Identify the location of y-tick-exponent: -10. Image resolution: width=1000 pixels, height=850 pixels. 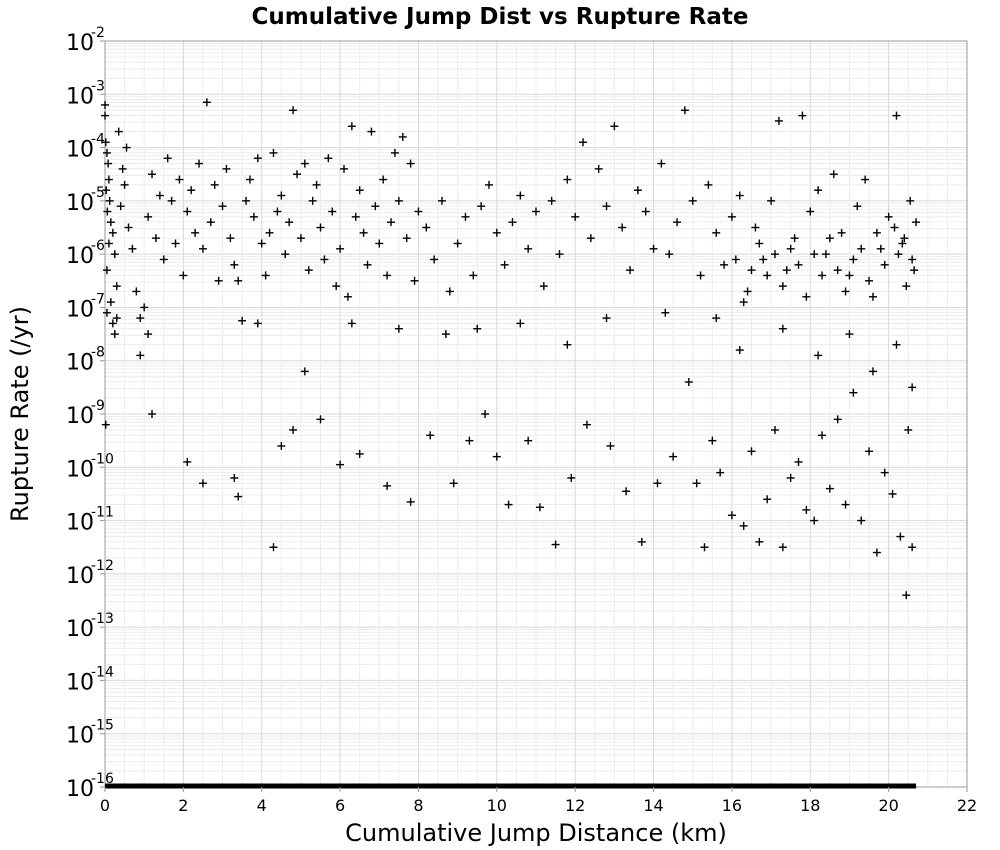
(102, 459).